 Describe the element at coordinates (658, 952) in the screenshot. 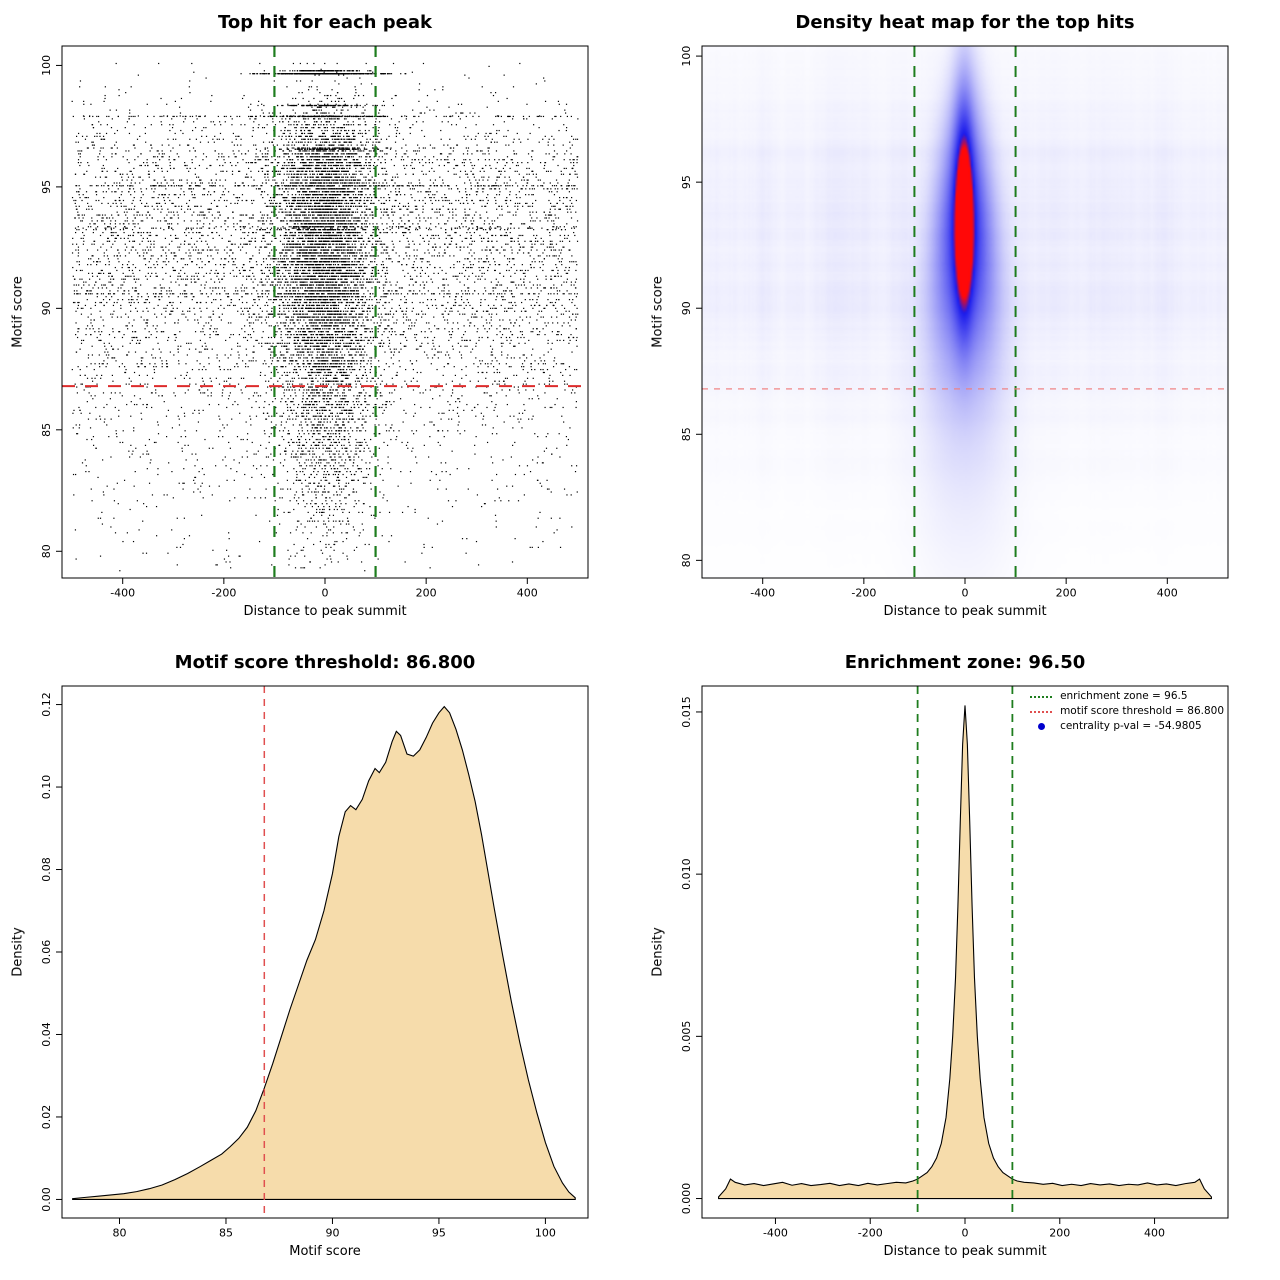

I see `y-axis-label-enrichment: Density` at that location.